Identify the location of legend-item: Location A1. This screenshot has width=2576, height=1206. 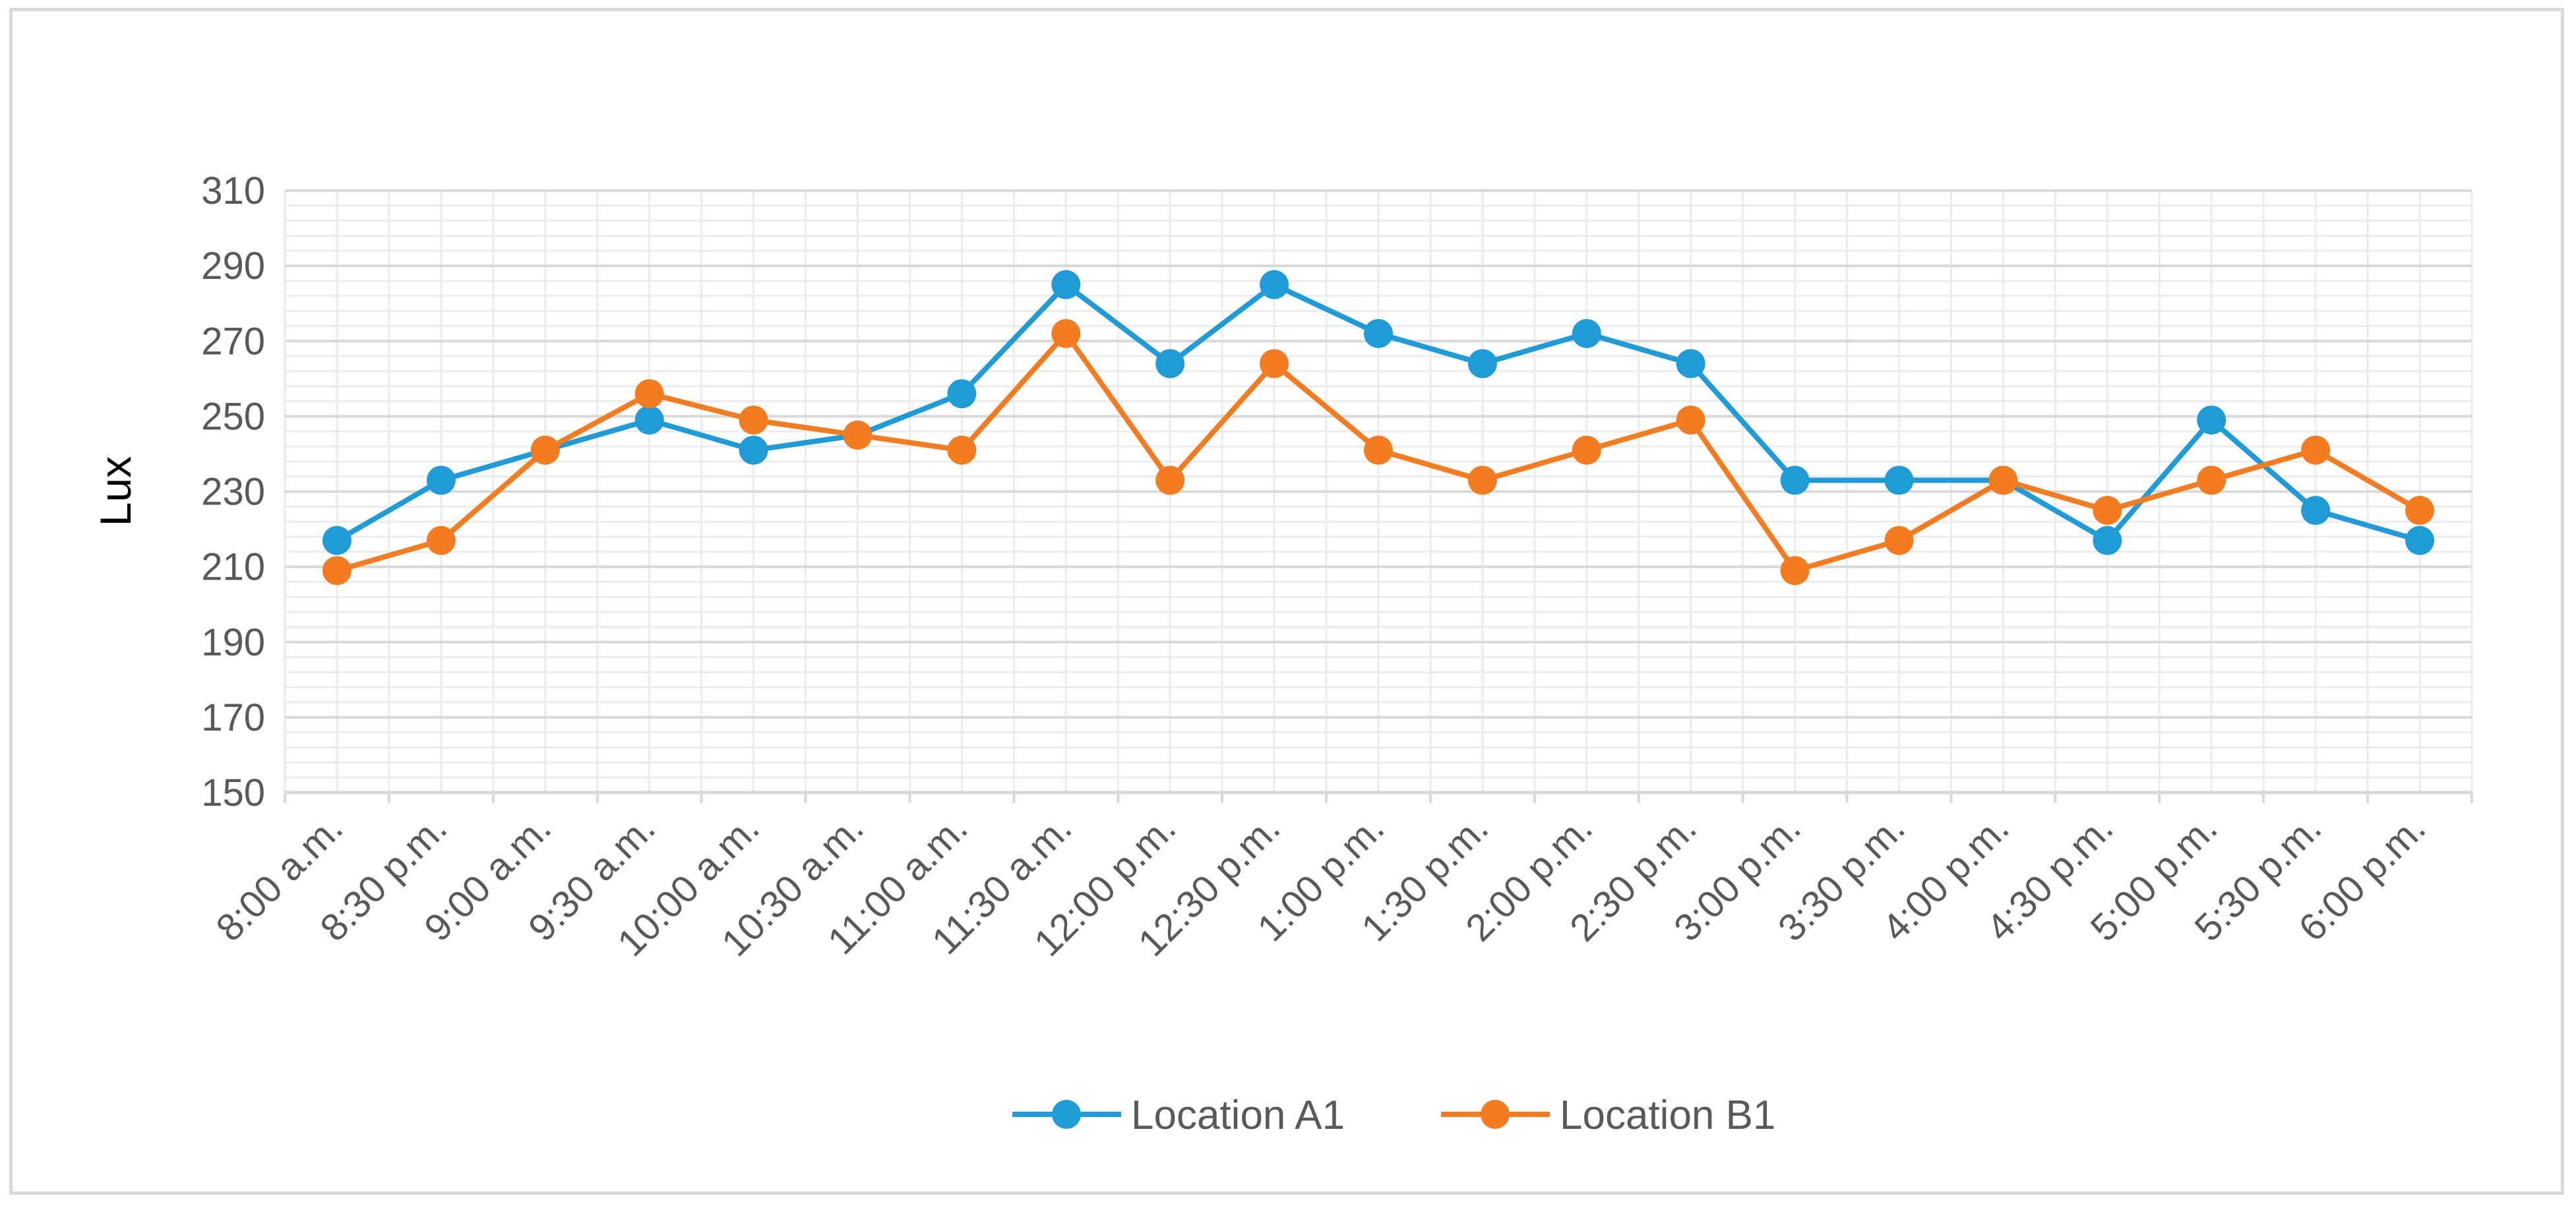
(1178, 1115).